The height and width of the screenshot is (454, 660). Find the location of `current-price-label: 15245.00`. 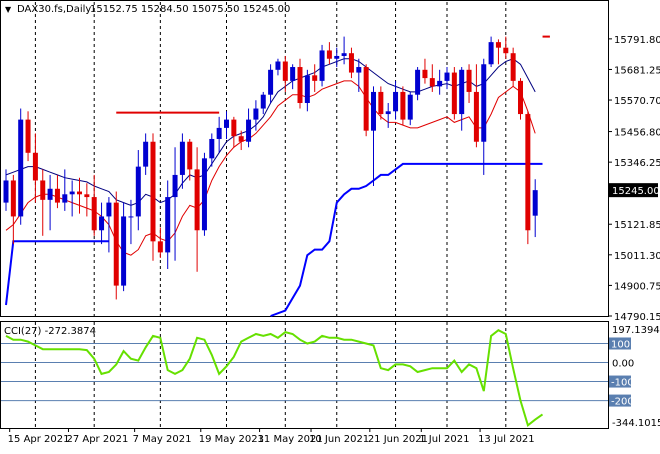

current-price-label: 15245.00 is located at coordinates (636, 191).